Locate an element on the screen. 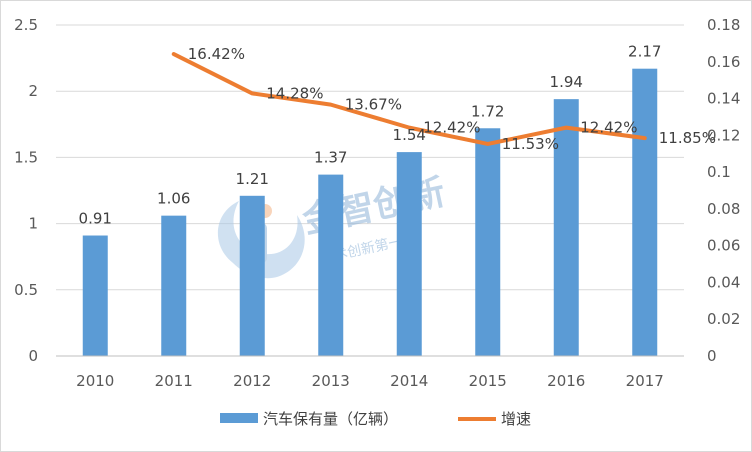 The height and width of the screenshot is (452, 752). growth-value-label: 14.28% is located at coordinates (294, 93).